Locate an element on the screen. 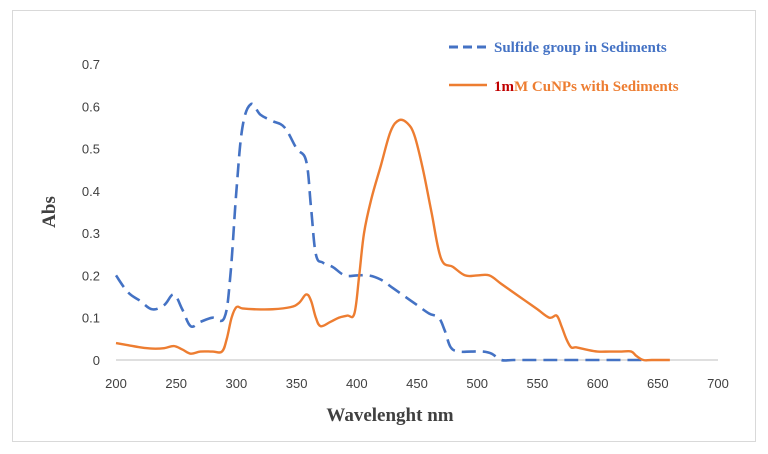 The width and height of the screenshot is (768, 454). x-tick-label: 600 is located at coordinates (598, 383).